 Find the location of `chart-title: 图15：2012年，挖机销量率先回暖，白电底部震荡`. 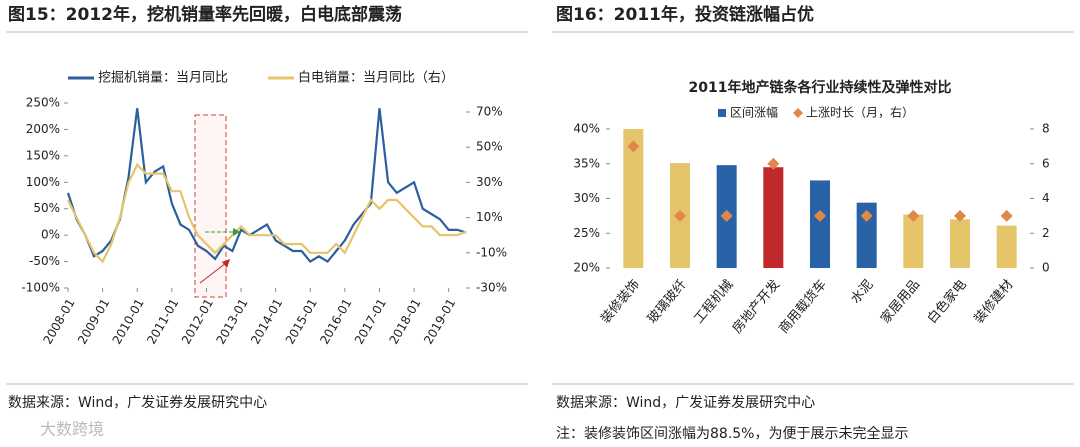

chart-title: 图15：2012年，挖机销量率先回暖，白电底部震荡 is located at coordinates (205, 14).